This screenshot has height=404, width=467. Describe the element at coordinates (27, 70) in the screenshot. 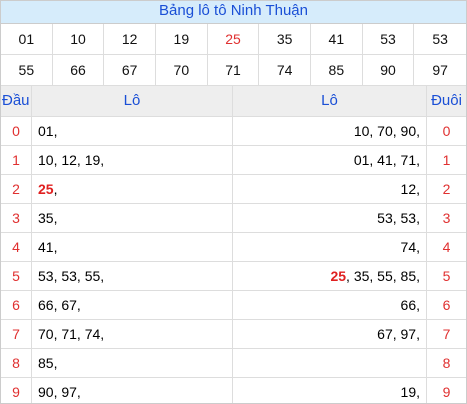

I see `number-cell: 55` at that location.